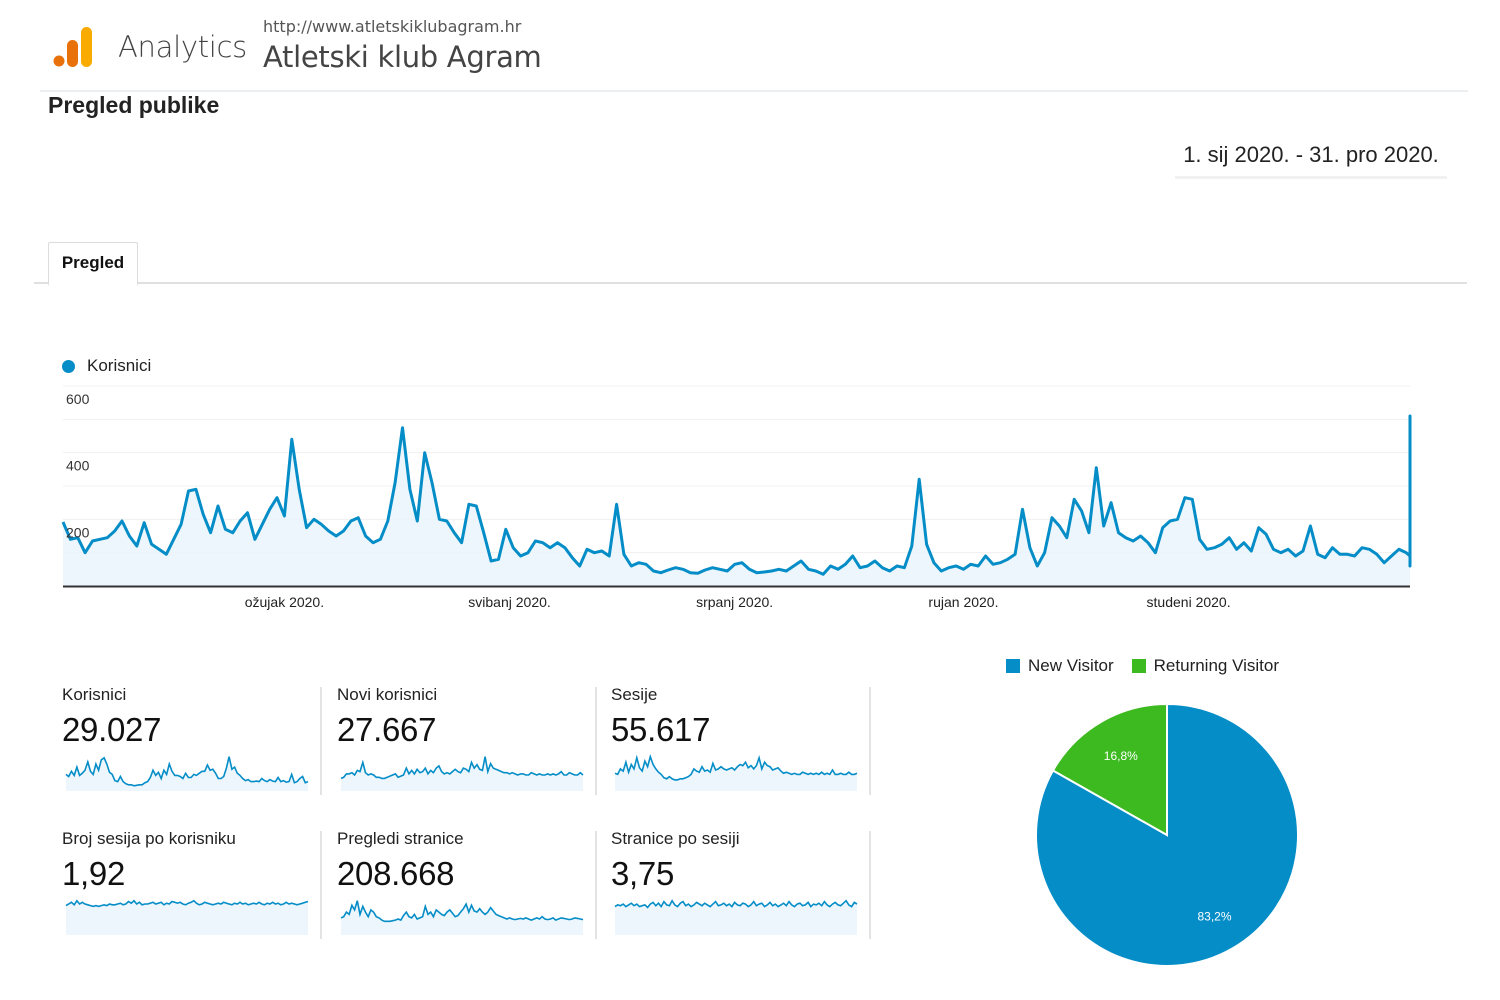 Image resolution: width=1500 pixels, height=1000 pixels. I want to click on app-name: Analytics, so click(182, 47).